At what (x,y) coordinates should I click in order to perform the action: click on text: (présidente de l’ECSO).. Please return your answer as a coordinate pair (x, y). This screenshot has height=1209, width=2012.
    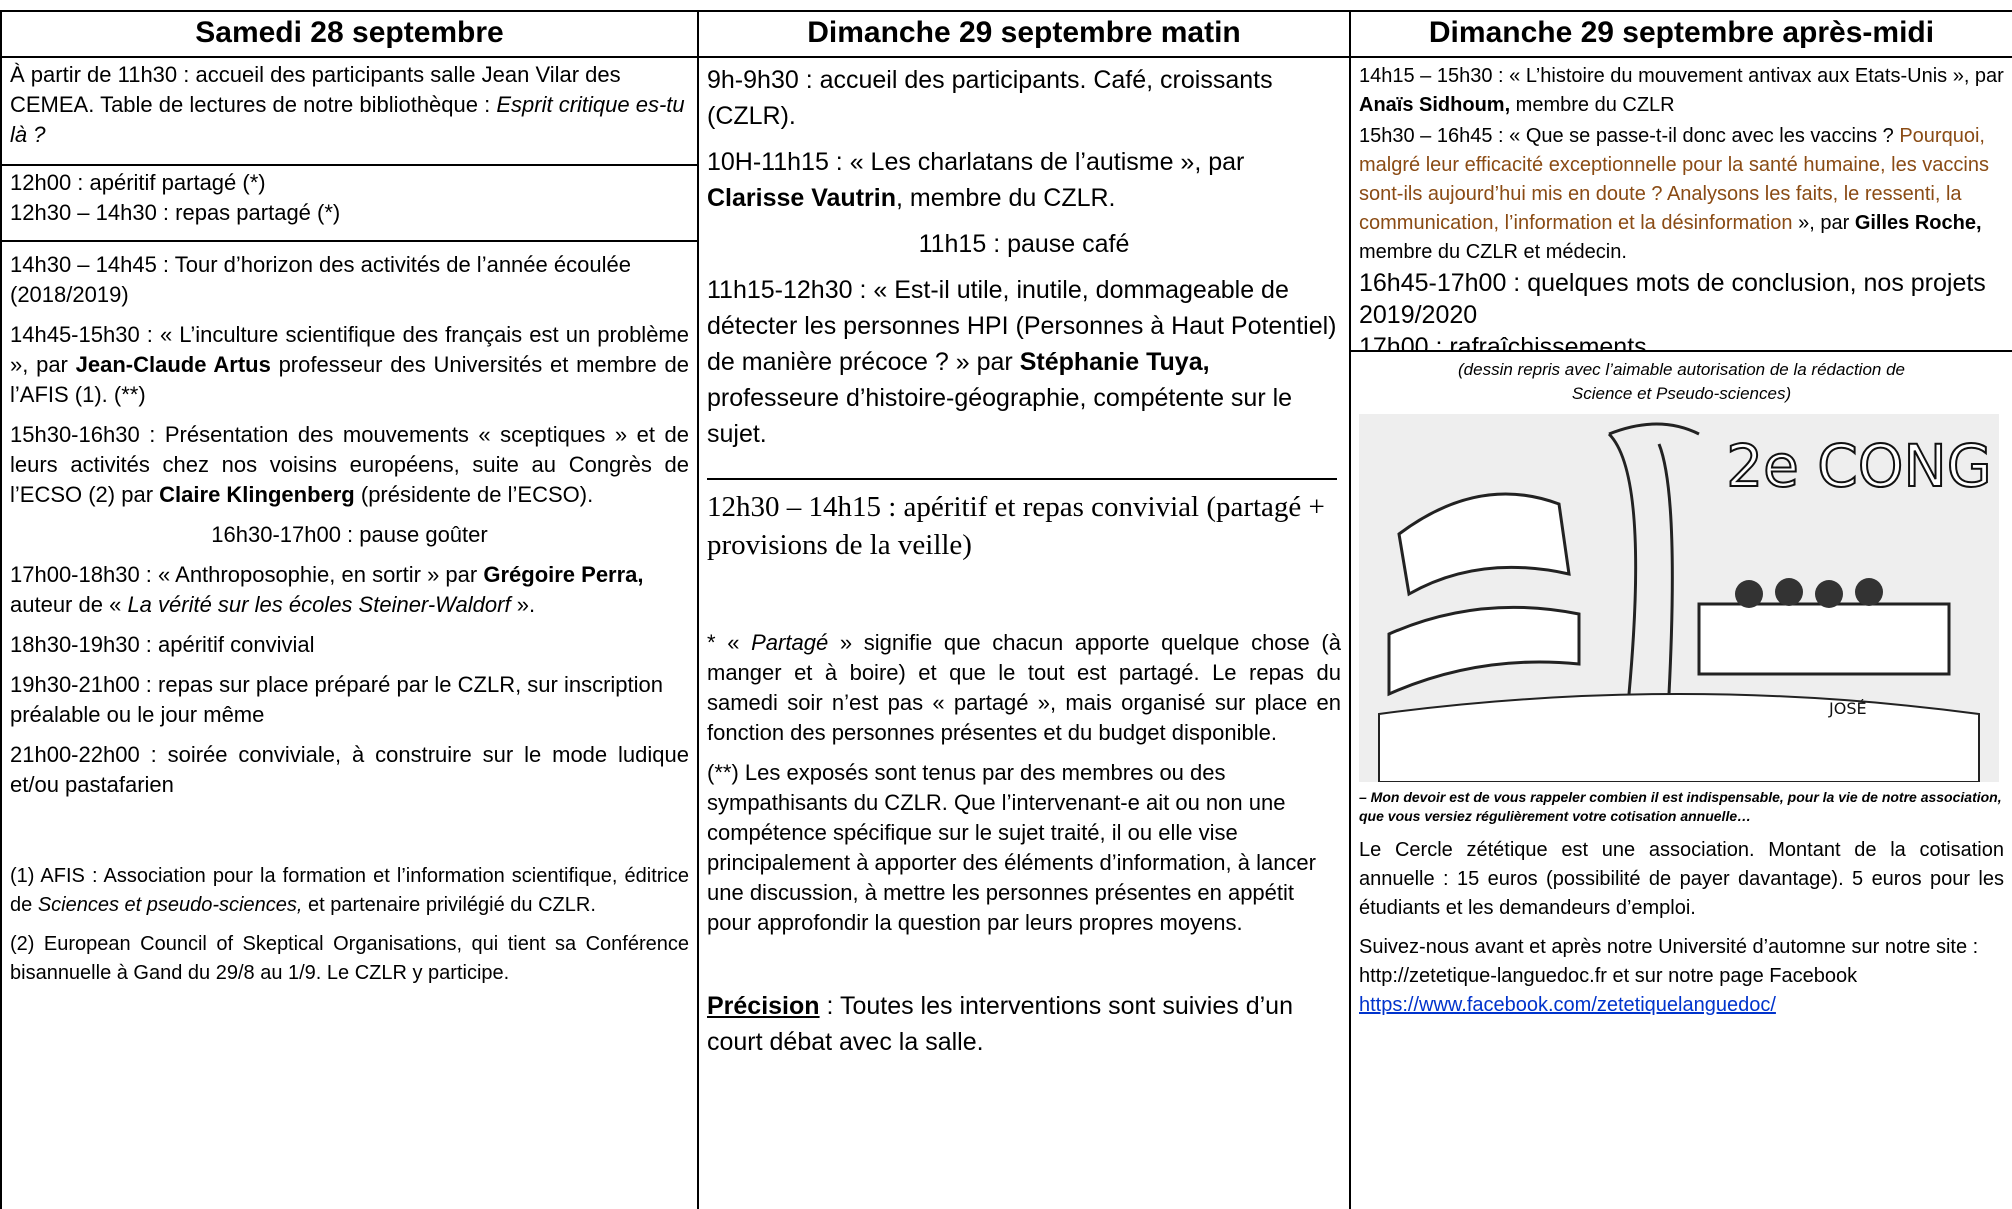
    Looking at the image, I should click on (474, 494).